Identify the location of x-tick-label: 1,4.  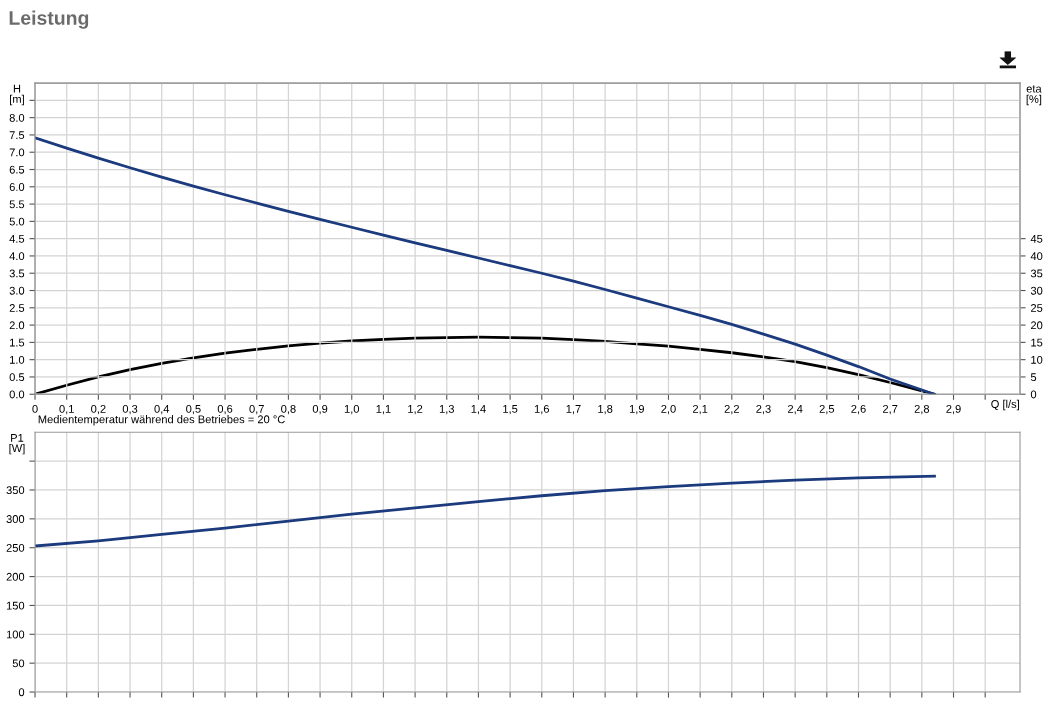
(478, 410).